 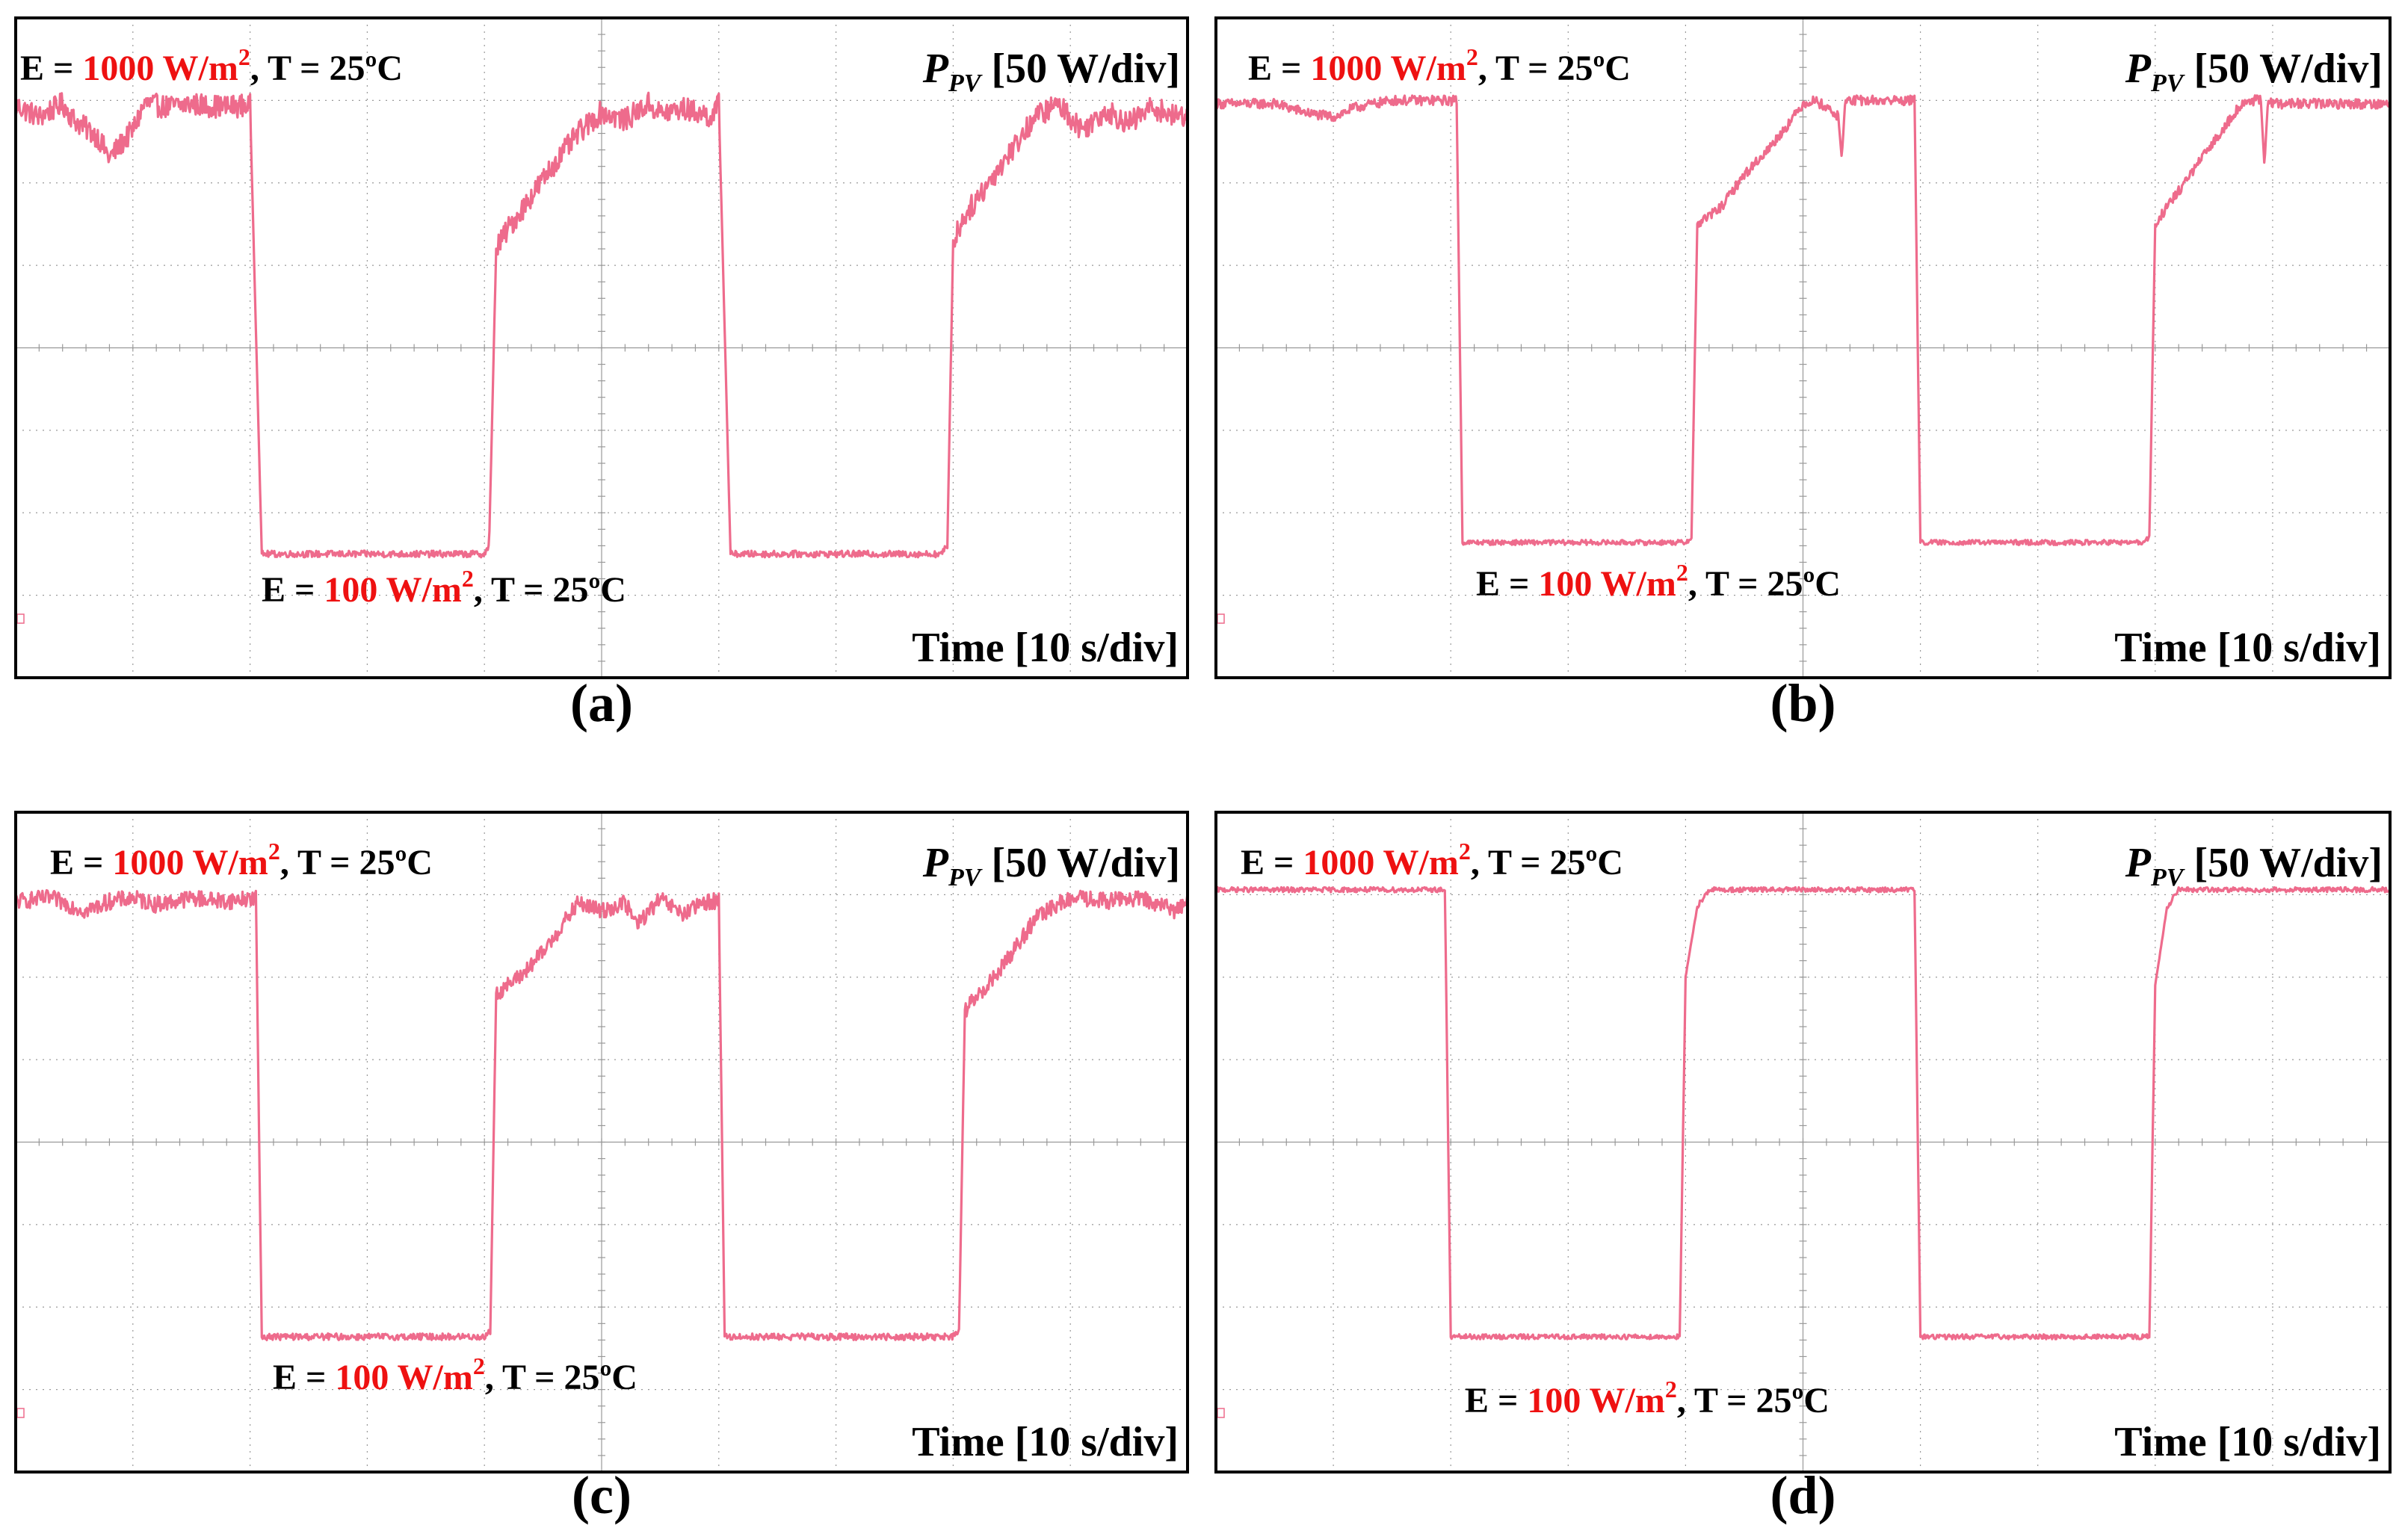 I want to click on panel-caption: (a), so click(x=601, y=703).